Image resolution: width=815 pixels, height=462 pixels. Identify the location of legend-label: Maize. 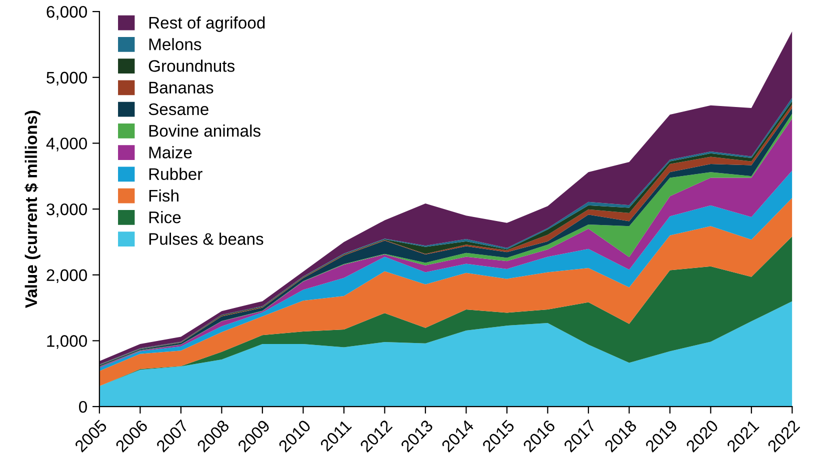
(170, 152).